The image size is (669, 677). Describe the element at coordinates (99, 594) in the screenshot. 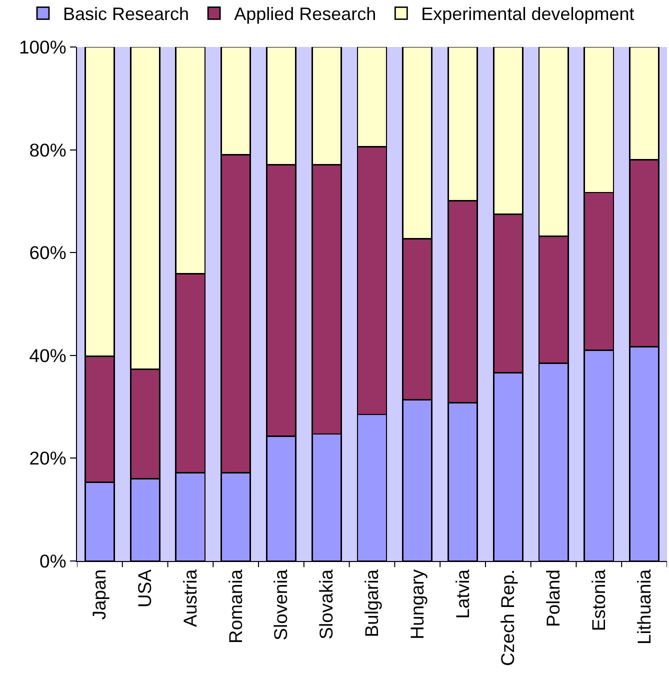

I see `x-tick-label: Japan` at that location.